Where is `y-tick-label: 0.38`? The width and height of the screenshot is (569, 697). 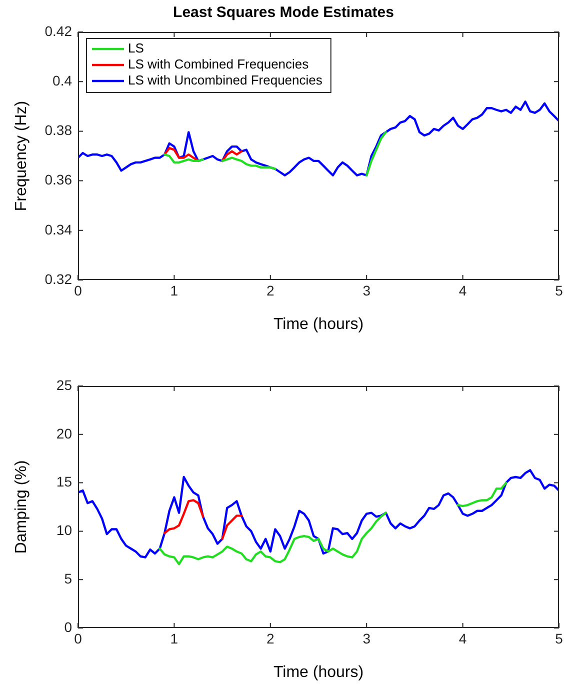
y-tick-label: 0.38 is located at coordinates (58, 130).